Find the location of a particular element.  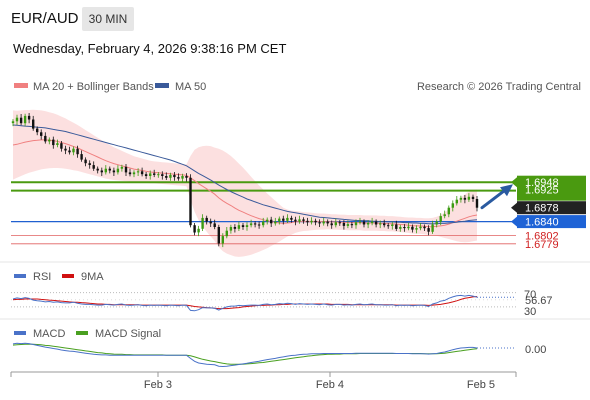

macd-legend: MACD MACD Signal is located at coordinates (87, 334).